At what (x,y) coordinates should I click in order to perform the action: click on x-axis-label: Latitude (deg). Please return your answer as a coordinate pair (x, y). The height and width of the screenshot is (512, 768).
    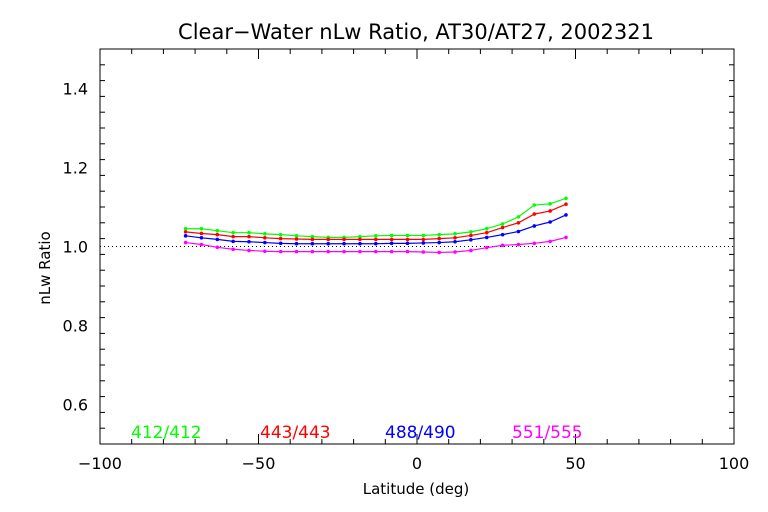
    Looking at the image, I should click on (416, 489).